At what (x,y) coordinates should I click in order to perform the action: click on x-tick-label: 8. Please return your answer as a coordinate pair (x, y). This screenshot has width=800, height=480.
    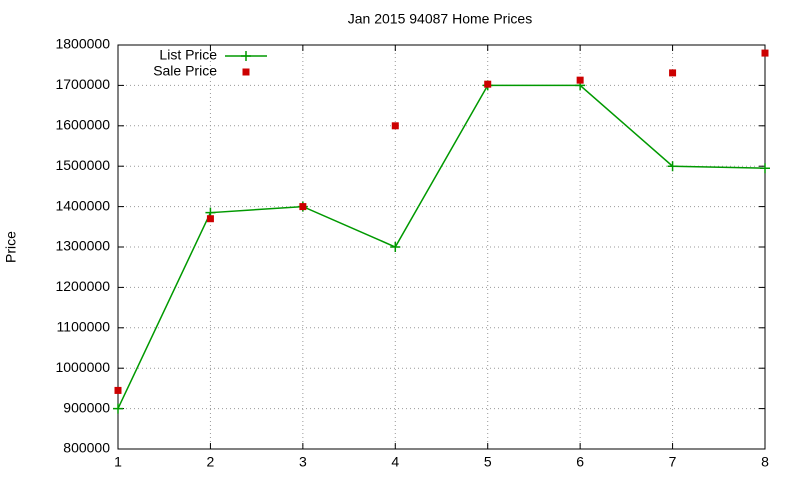
    Looking at the image, I should click on (765, 462).